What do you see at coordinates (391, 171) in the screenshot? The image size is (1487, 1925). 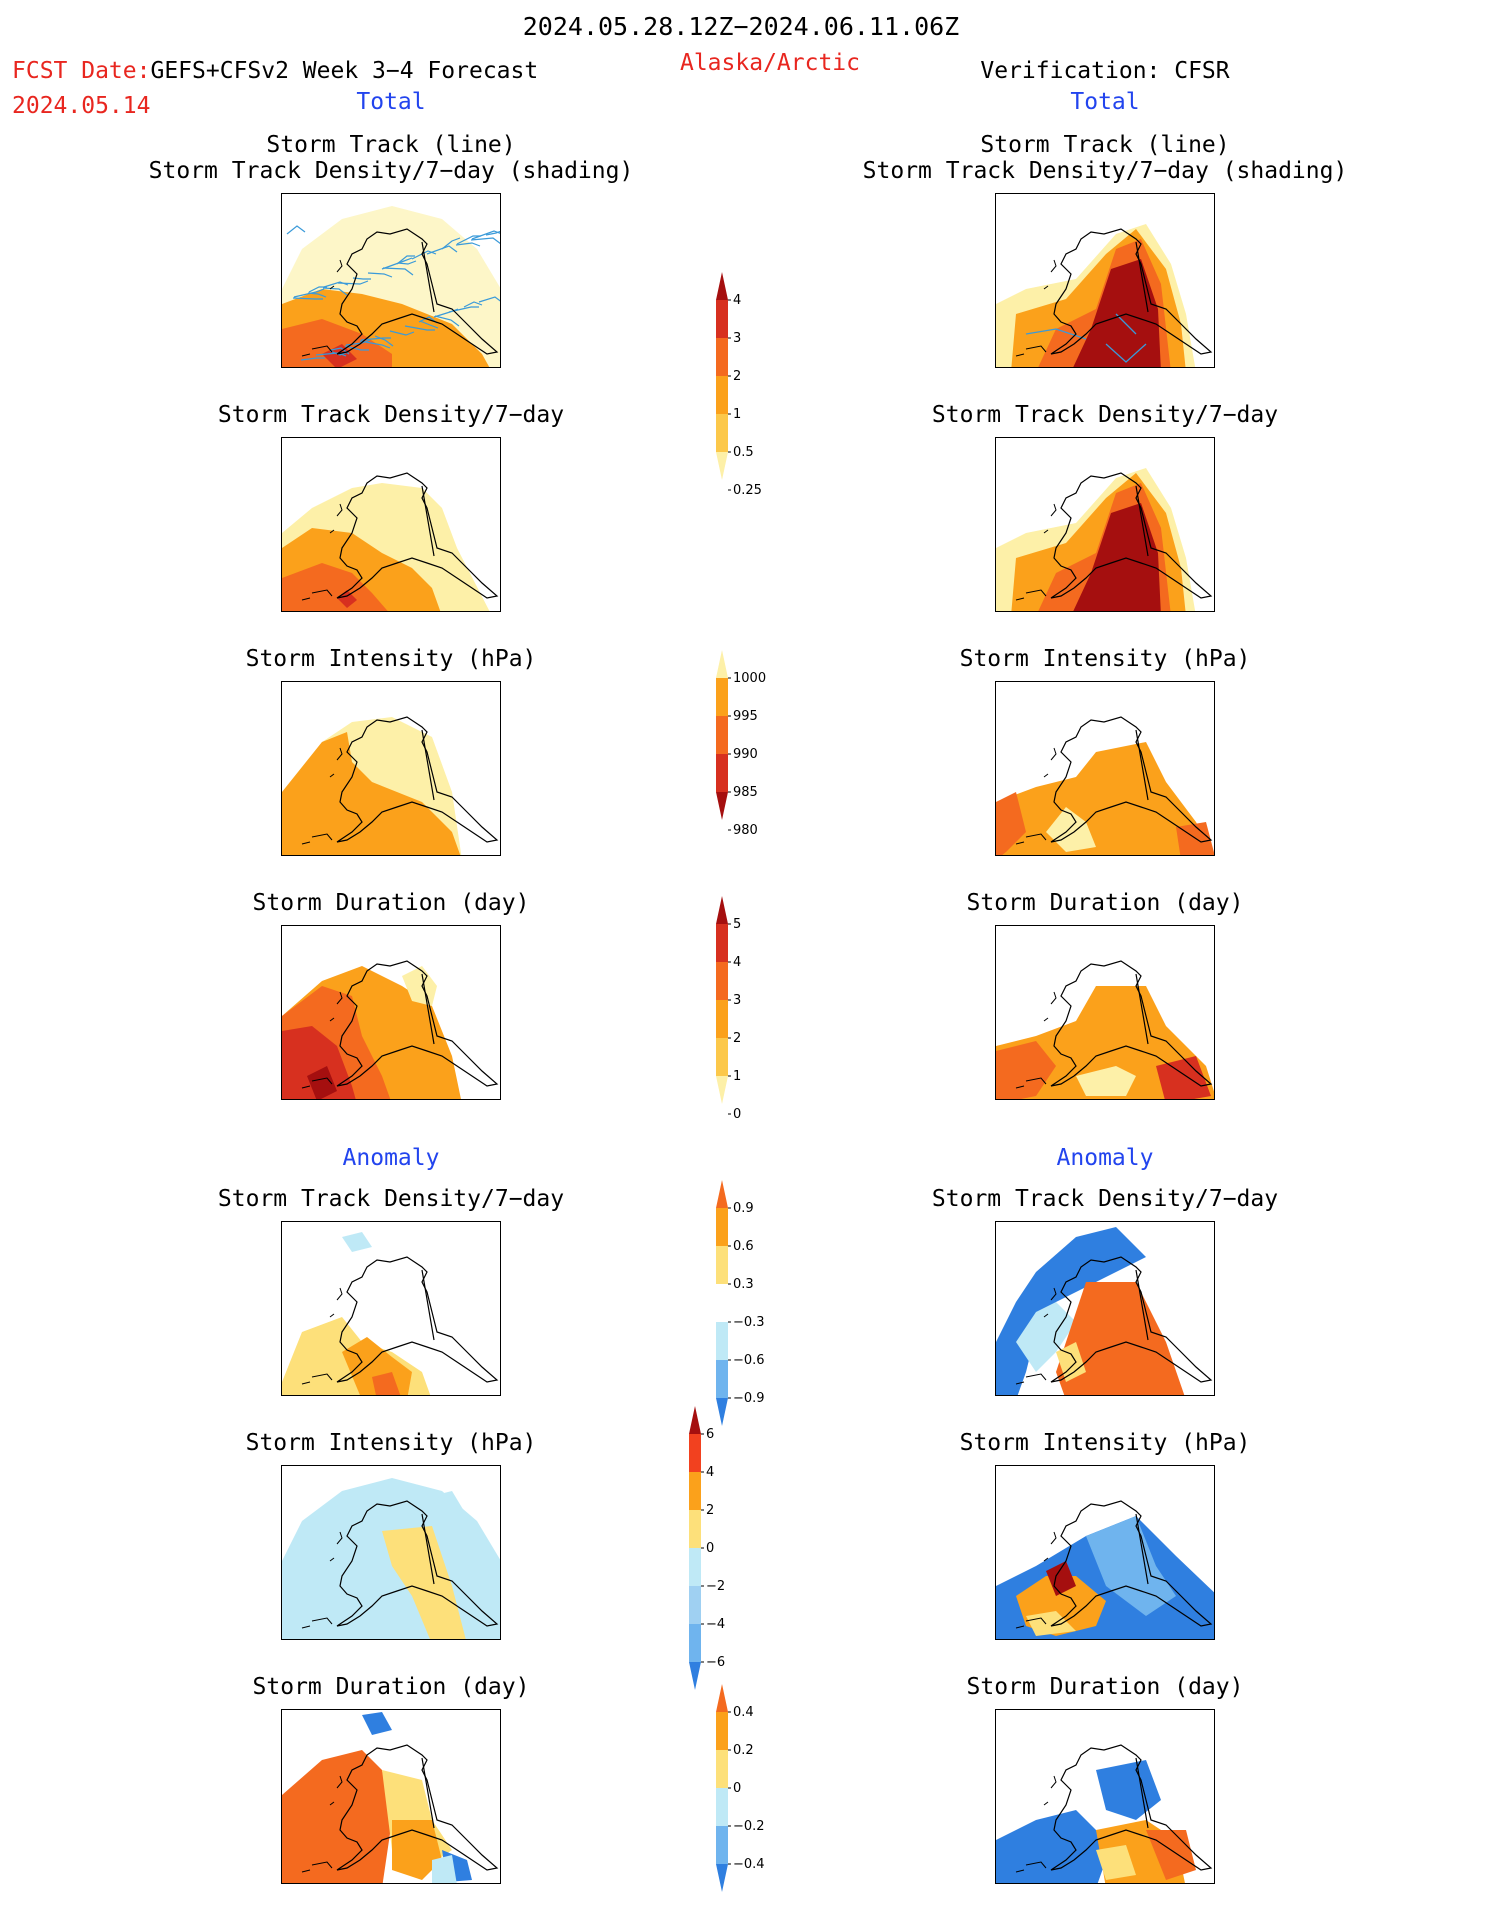 I see `title-track-shading-left: Storm Track Density/7−day (shading)` at bounding box center [391, 171].